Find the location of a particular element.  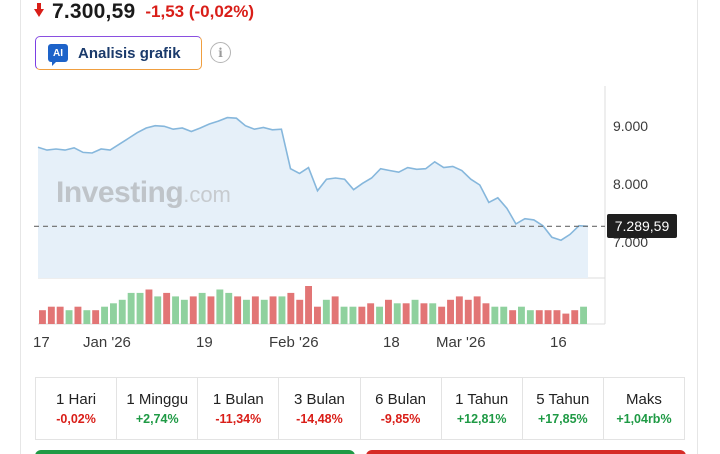

period-label: 5 Tahun is located at coordinates (563, 399).